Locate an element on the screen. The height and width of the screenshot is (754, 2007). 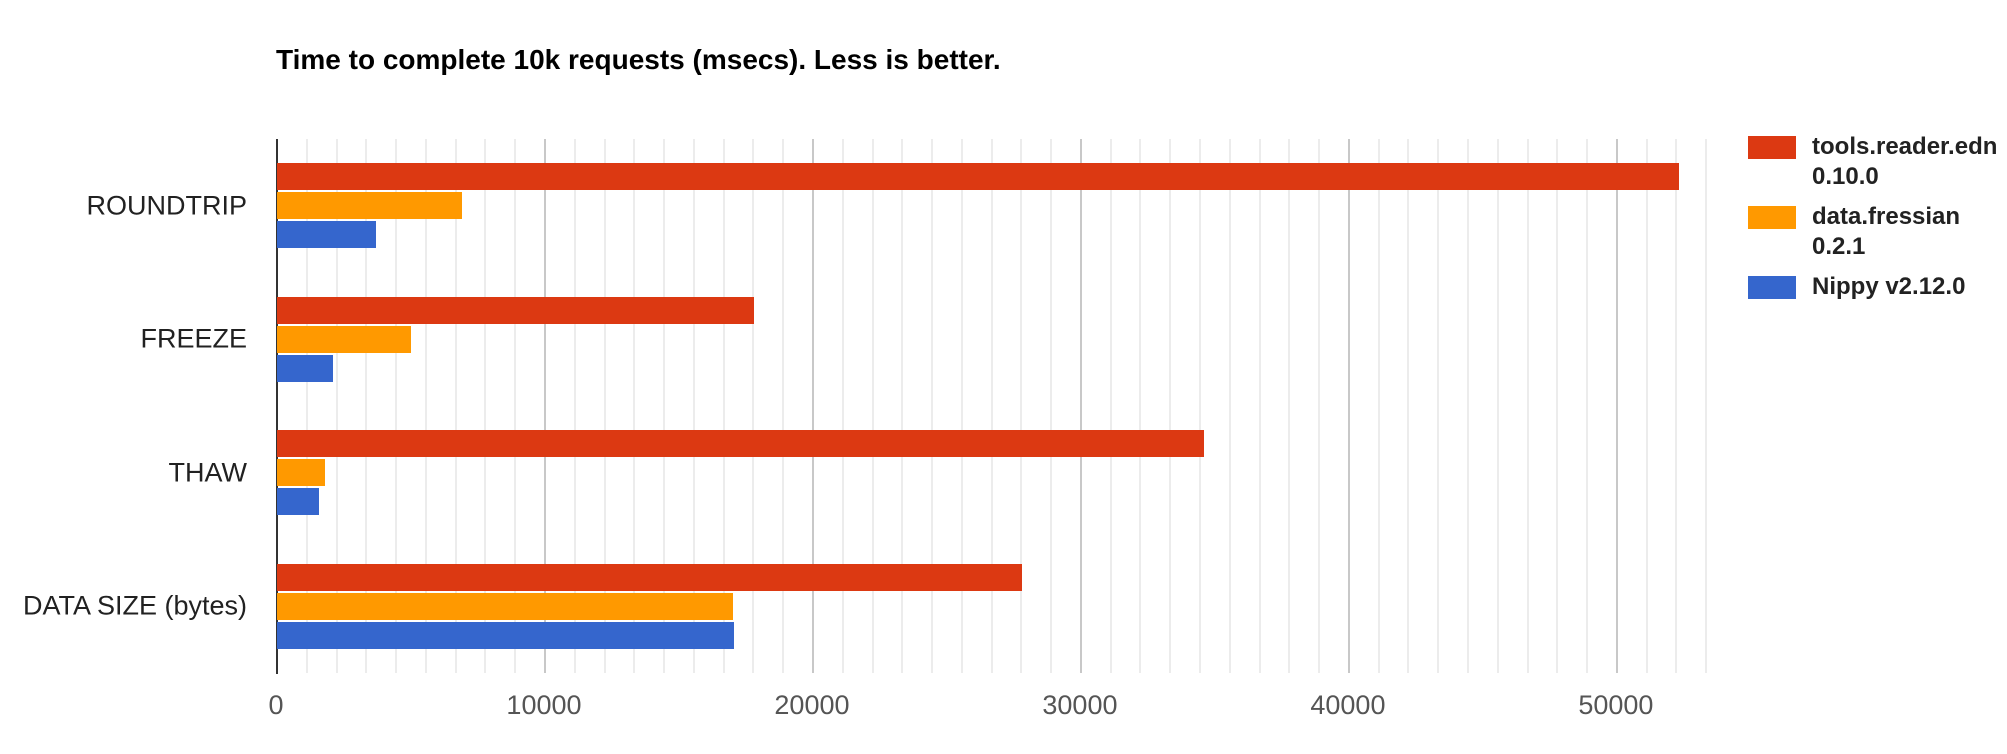
x-tick-label: 20000 is located at coordinates (812, 705).